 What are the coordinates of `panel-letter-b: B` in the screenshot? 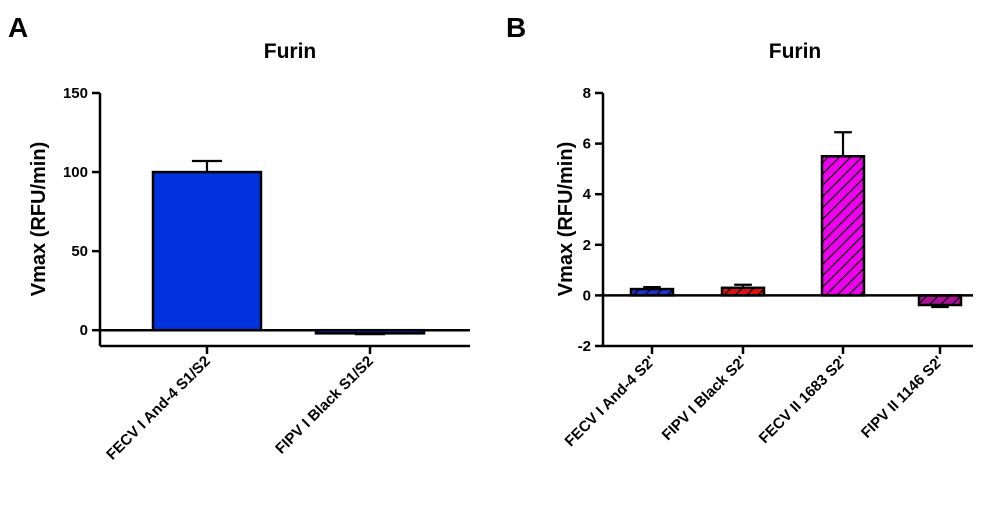 It's located at (516, 27).